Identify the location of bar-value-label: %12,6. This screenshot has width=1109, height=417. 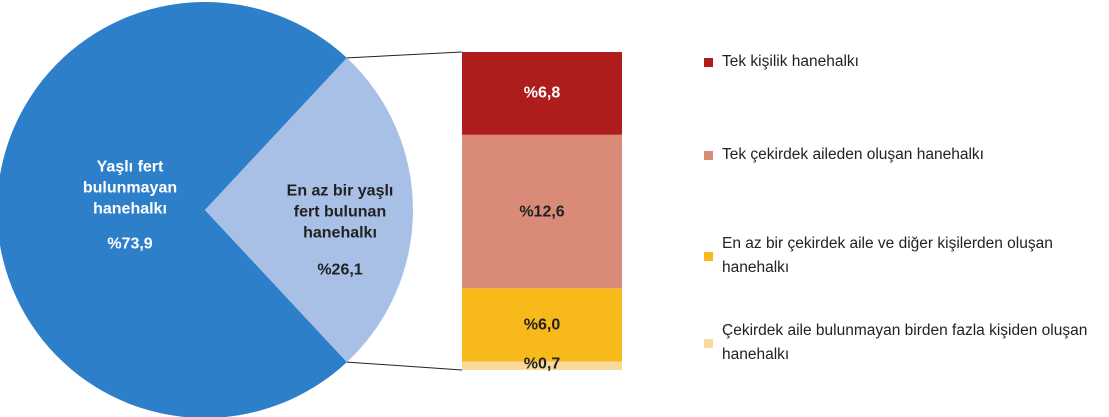
(542, 212).